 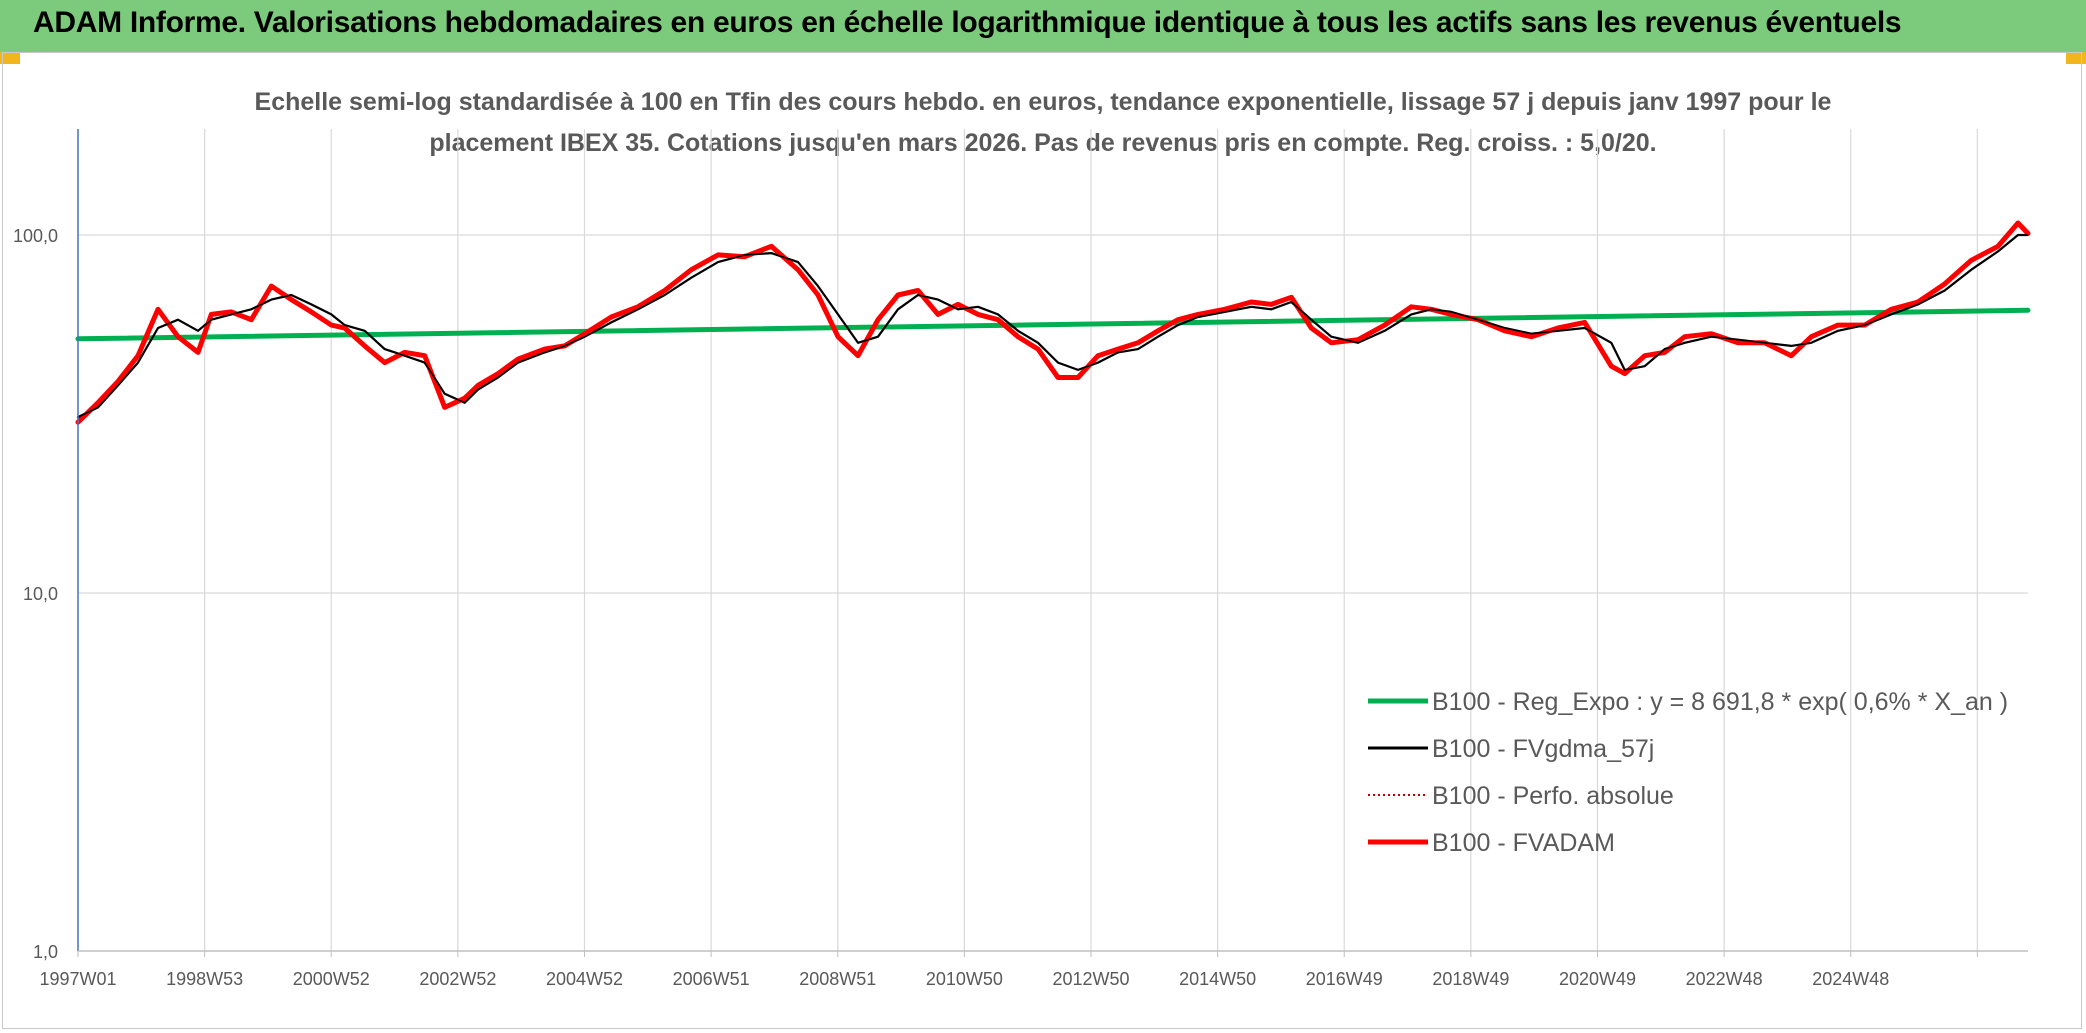 What do you see at coordinates (1724, 979) in the screenshot?
I see `x-tick-label: 2022W48` at bounding box center [1724, 979].